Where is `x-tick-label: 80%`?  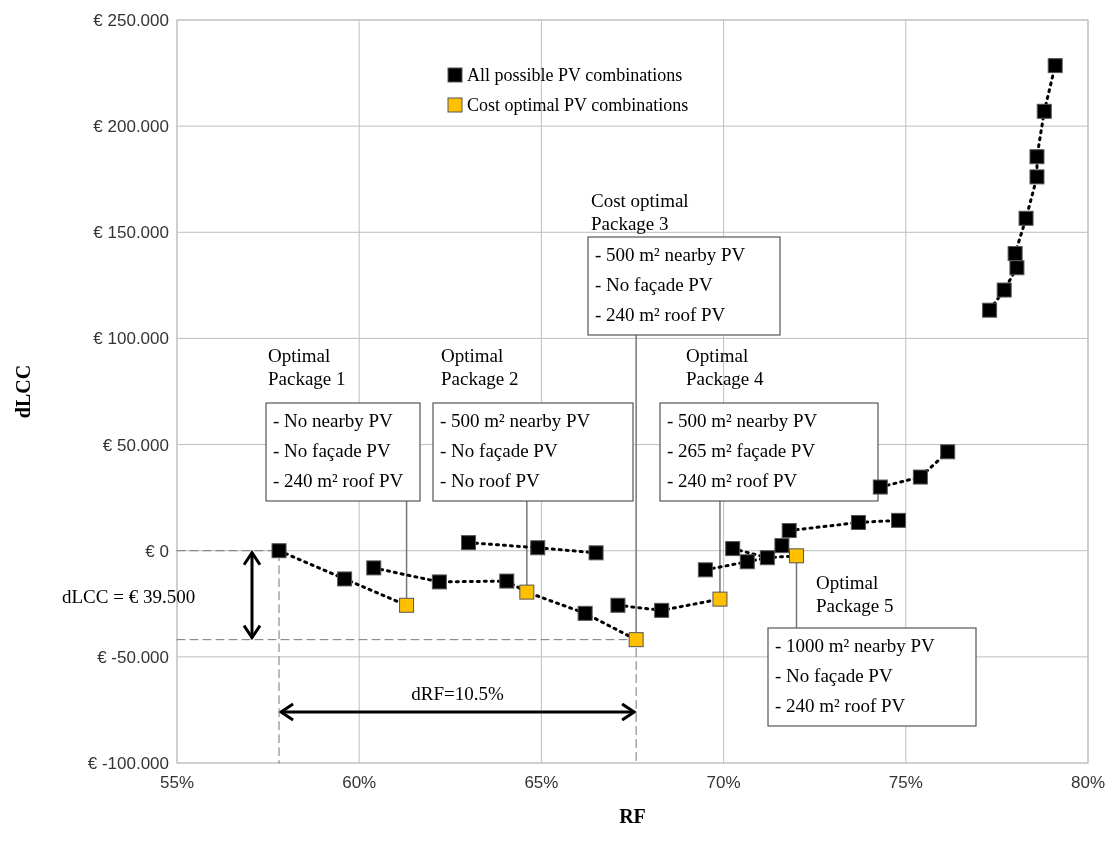 x-tick-label: 80% is located at coordinates (1088, 782).